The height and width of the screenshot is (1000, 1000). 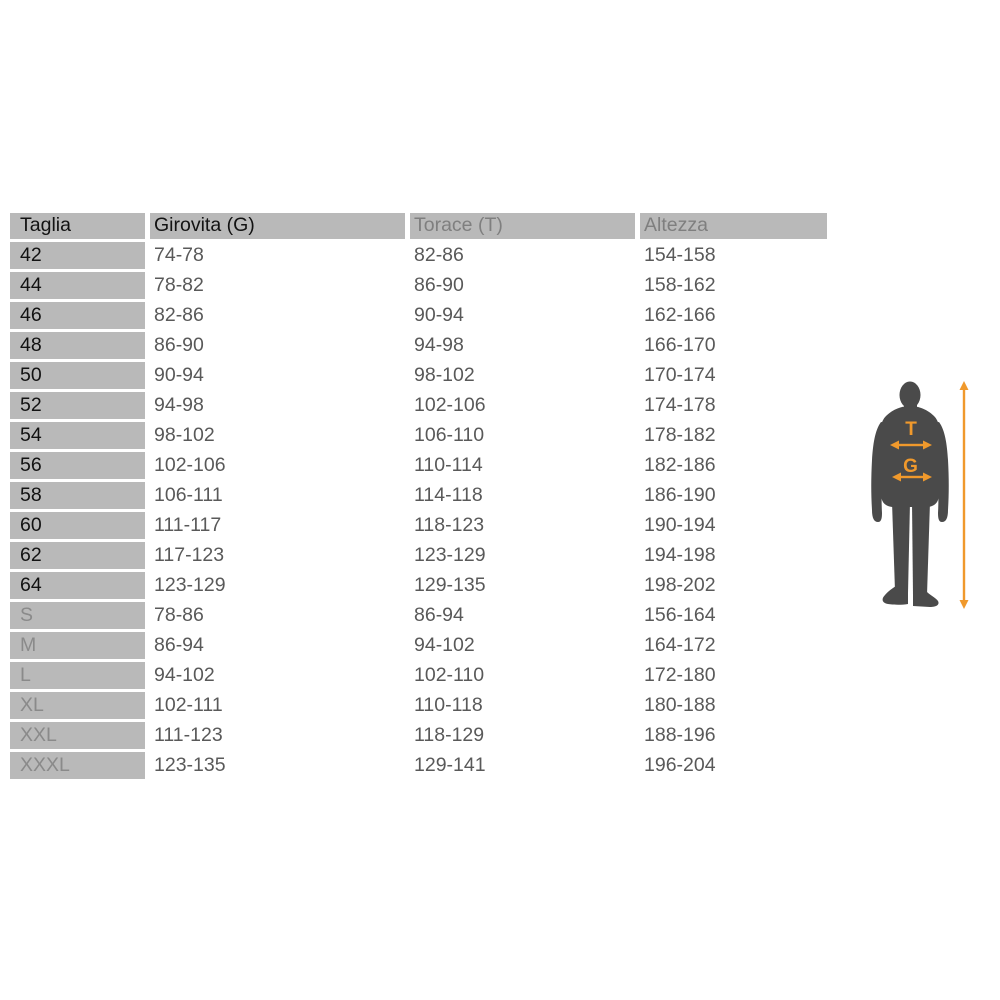 What do you see at coordinates (680, 614) in the screenshot?
I see `value-cell: 156-164` at bounding box center [680, 614].